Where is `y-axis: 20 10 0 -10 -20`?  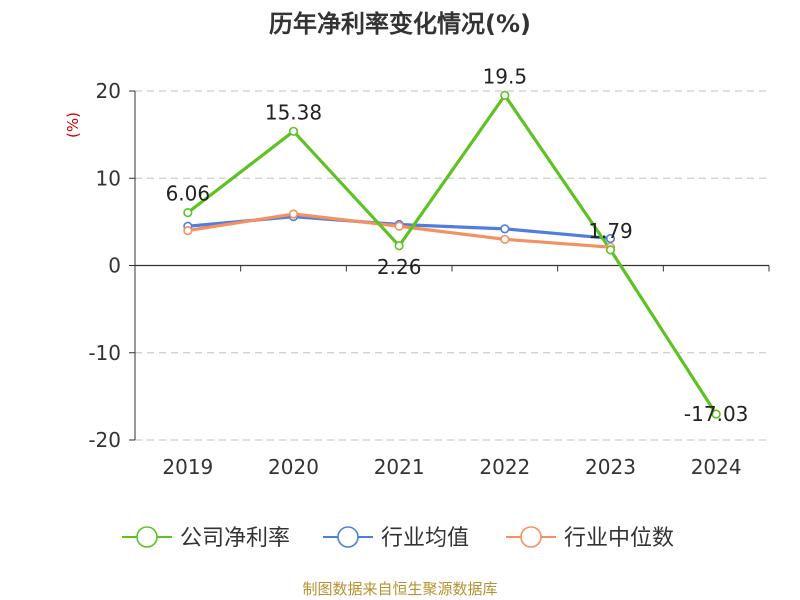
y-axis: 20 10 0 -10 -20 is located at coordinates (112, 265).